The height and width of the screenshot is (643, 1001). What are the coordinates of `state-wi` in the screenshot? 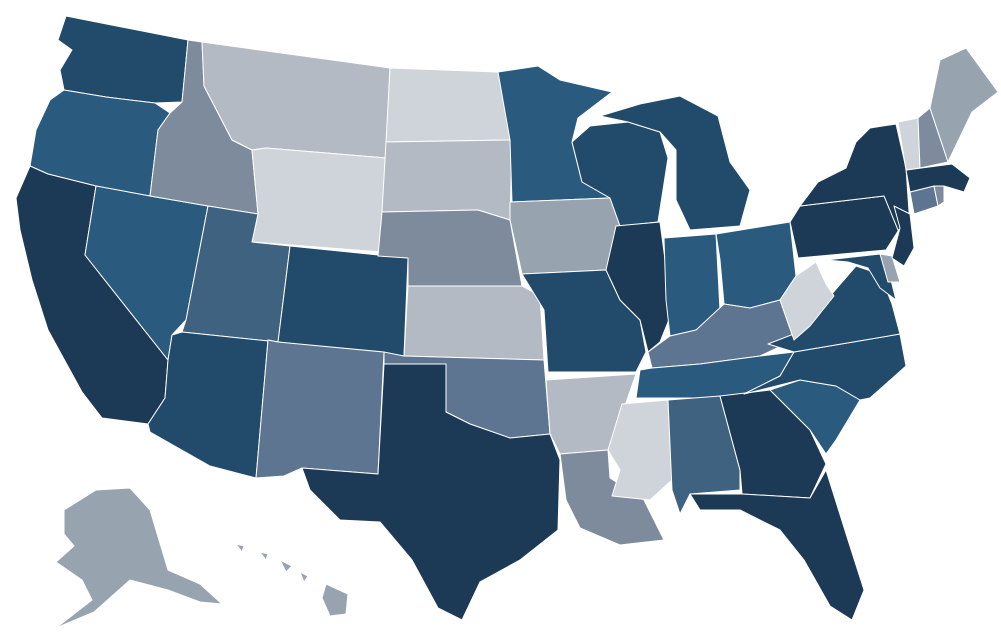 It's located at (620, 174).